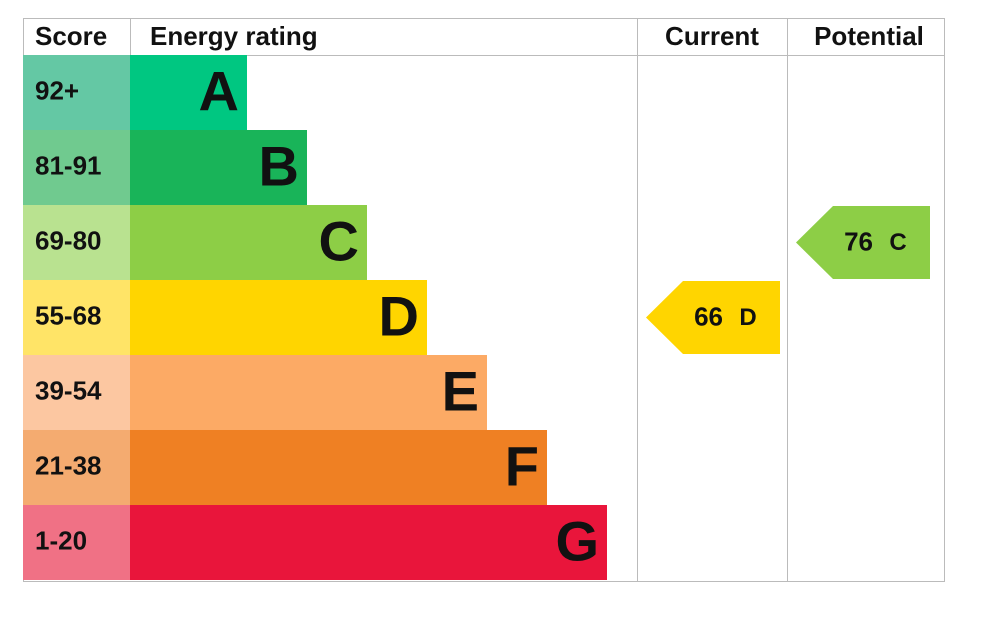 This screenshot has height=636, width=981. I want to click on band-score: 81-91, so click(68, 165).